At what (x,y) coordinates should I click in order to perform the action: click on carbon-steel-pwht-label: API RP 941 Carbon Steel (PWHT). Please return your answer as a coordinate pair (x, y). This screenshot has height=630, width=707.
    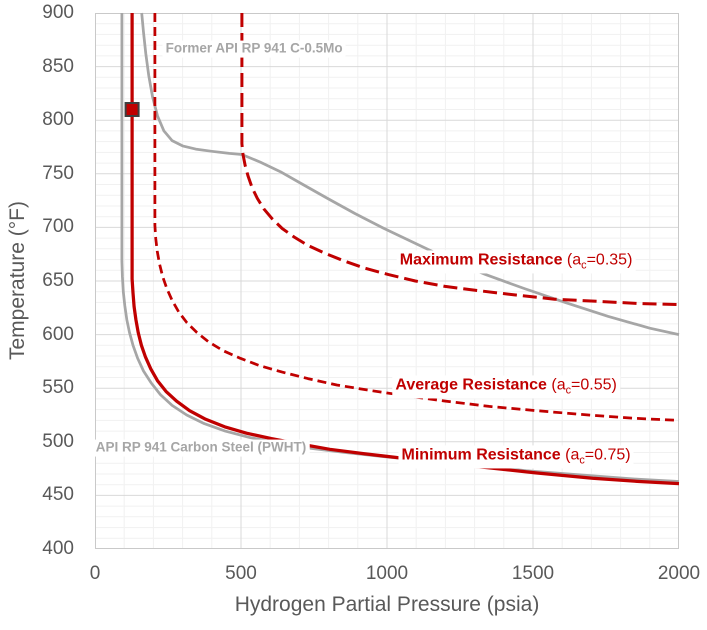
    Looking at the image, I should click on (201, 448).